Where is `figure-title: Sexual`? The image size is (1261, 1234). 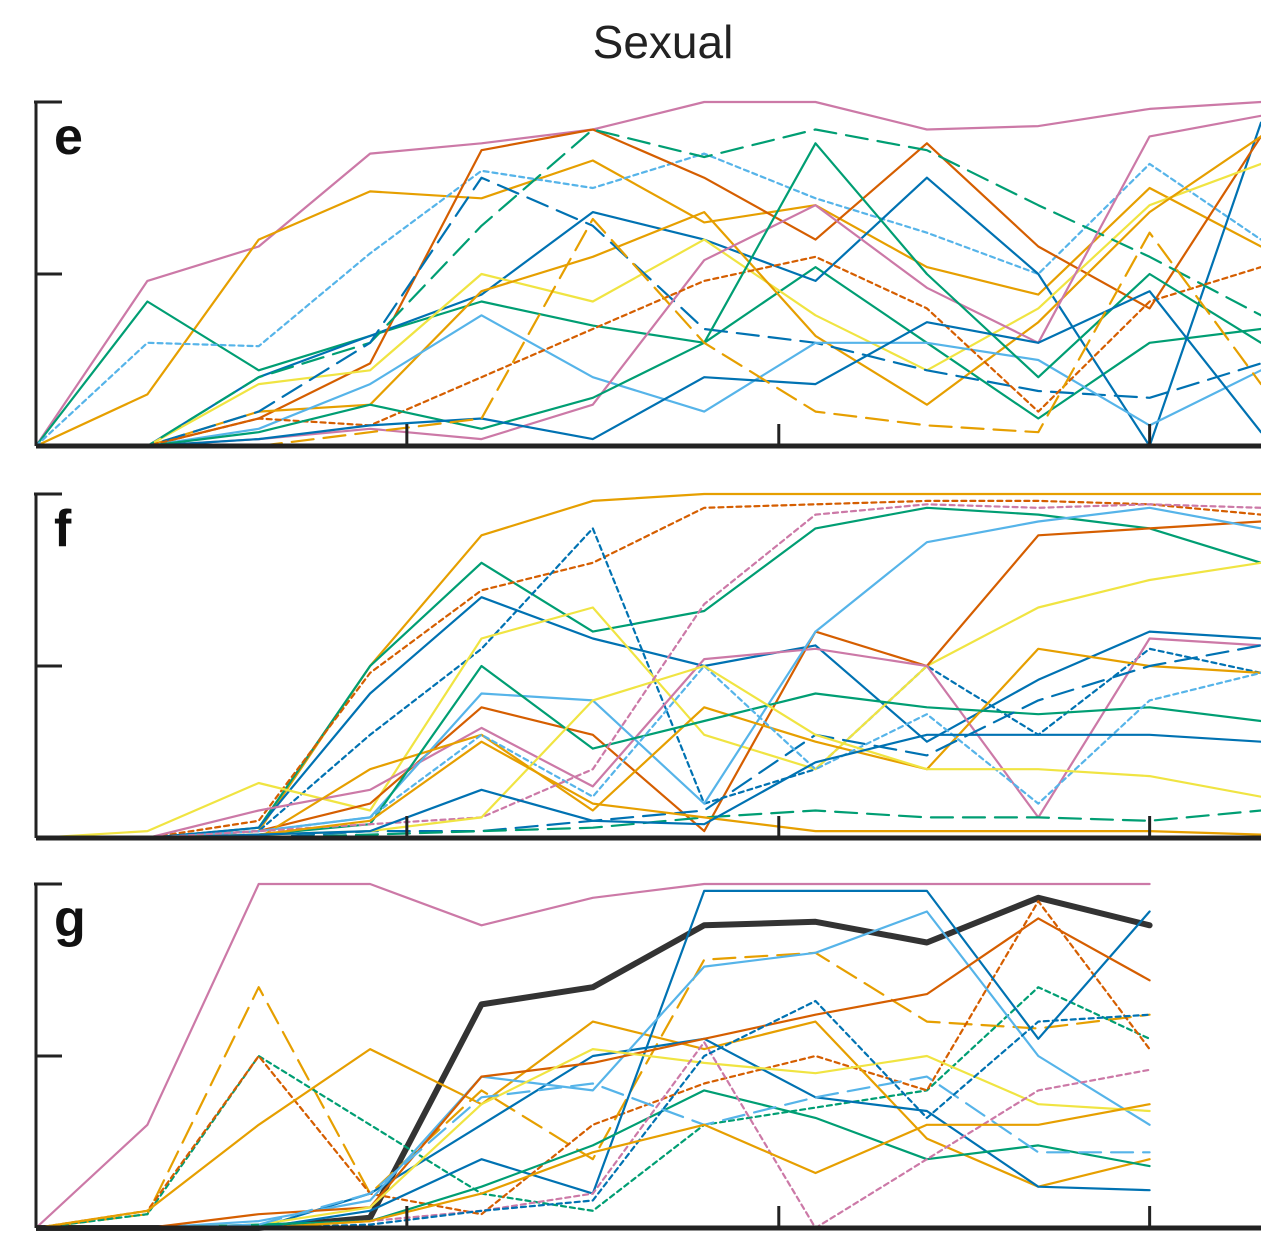 figure-title: Sexual is located at coordinates (663, 42).